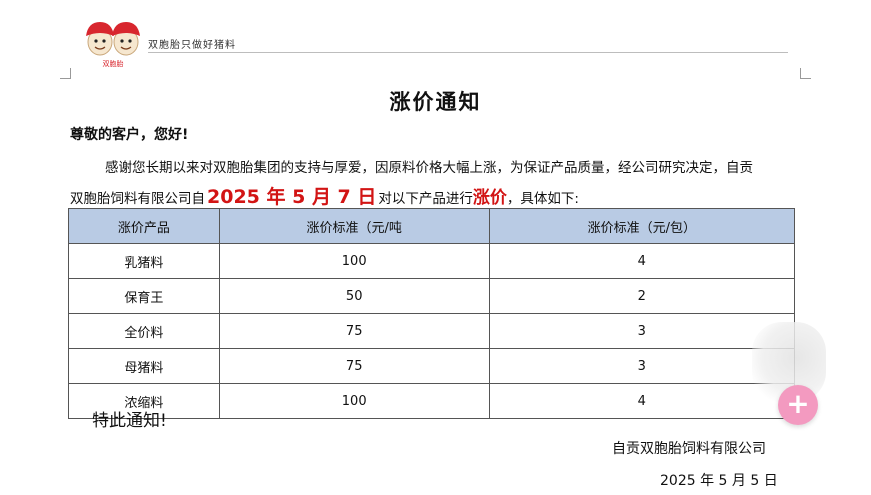  What do you see at coordinates (354, 296) in the screenshot?
I see `cell-per-ton: 50` at bounding box center [354, 296].